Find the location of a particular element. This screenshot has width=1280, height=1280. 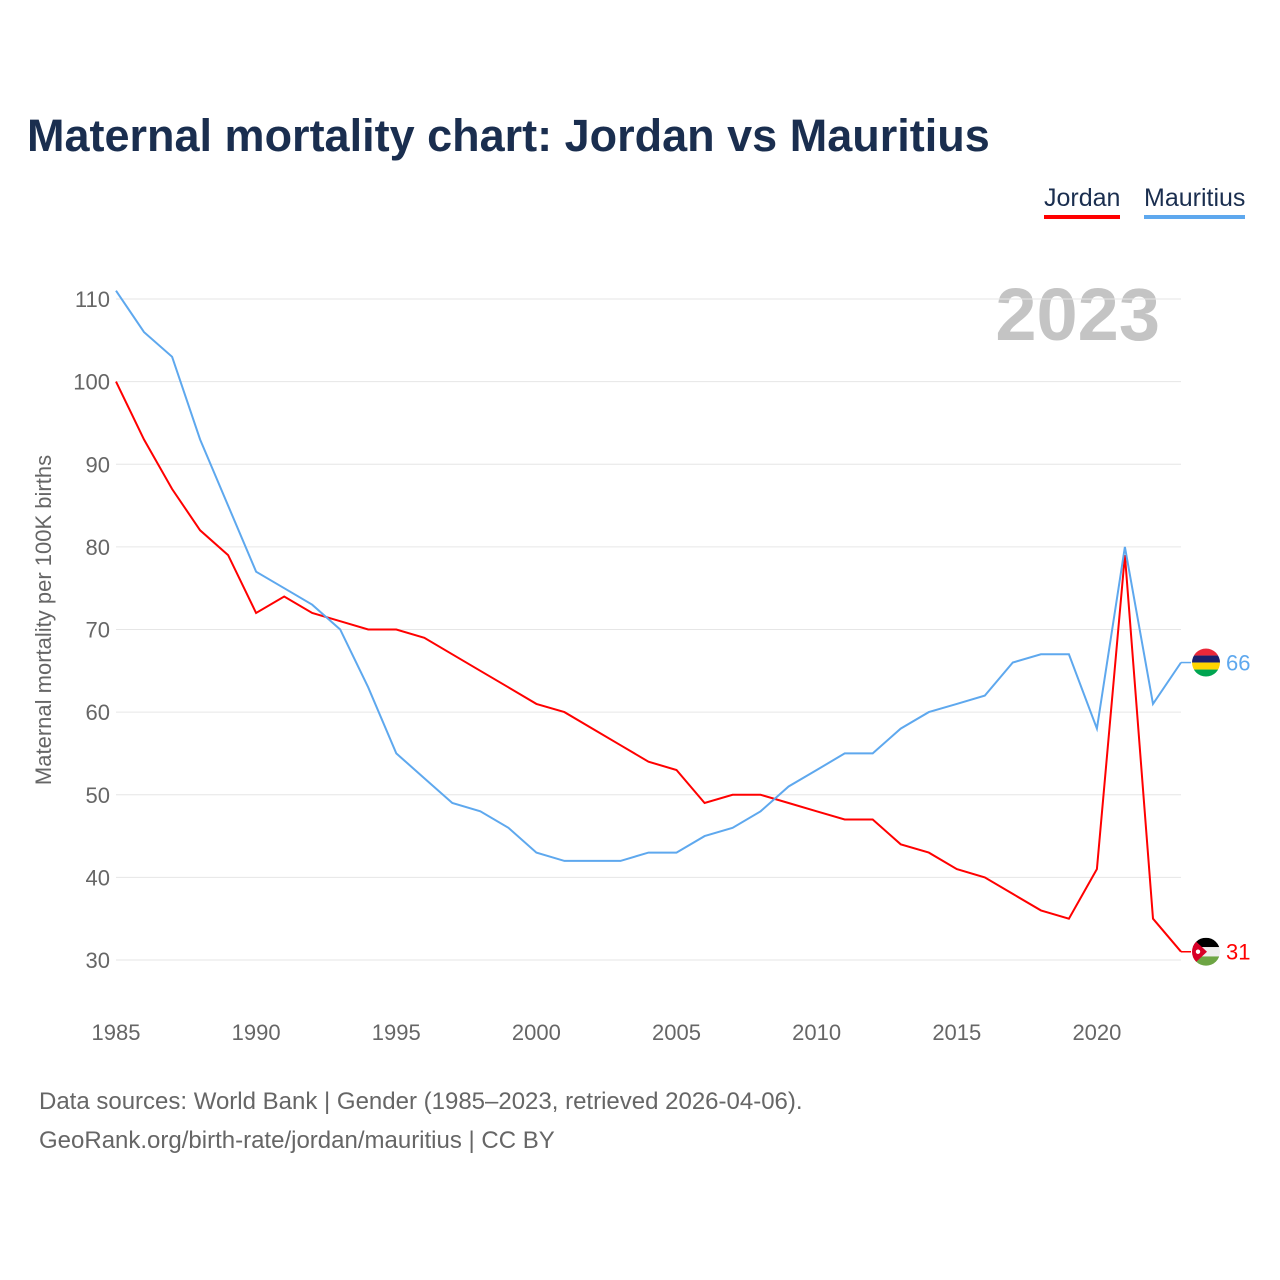

y-tick-label: 80 is located at coordinates (98, 547).